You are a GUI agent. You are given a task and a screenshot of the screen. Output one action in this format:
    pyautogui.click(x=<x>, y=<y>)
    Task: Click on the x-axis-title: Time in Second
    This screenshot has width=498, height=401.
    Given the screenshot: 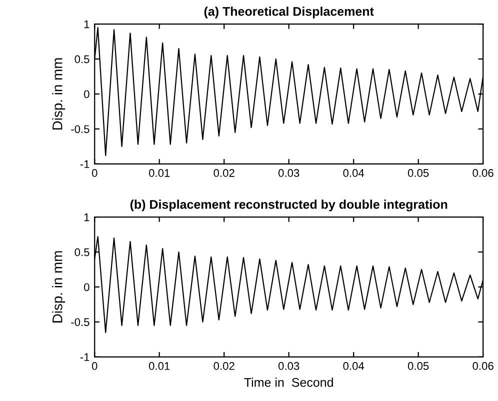 What is the action you would take?
    pyautogui.click(x=288, y=382)
    